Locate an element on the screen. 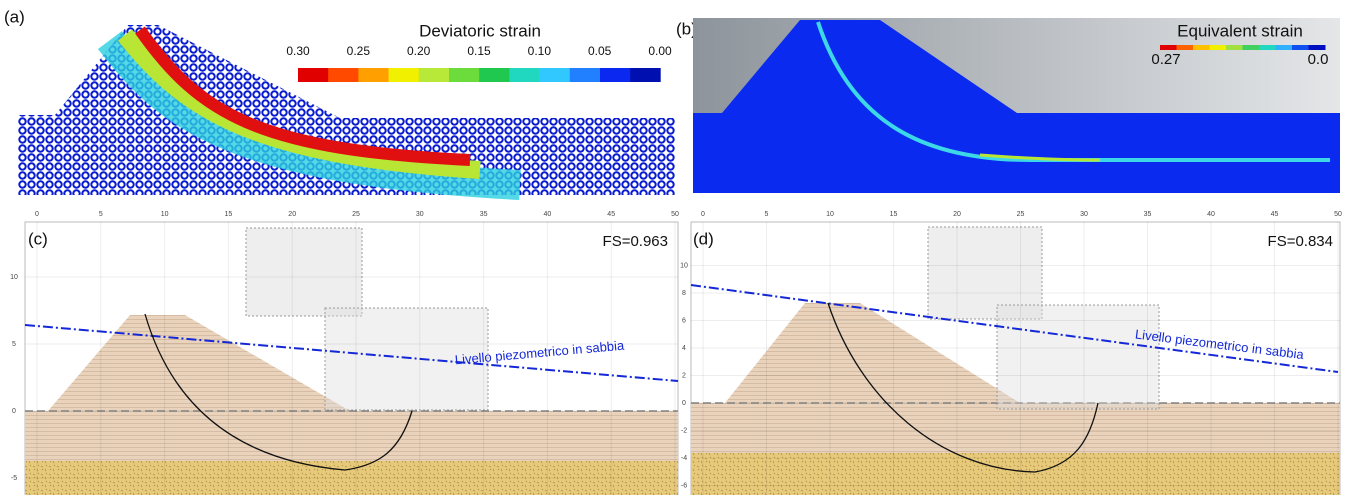 This screenshot has width=1358, height=495. y-tick-label: 8 is located at coordinates (684, 293).